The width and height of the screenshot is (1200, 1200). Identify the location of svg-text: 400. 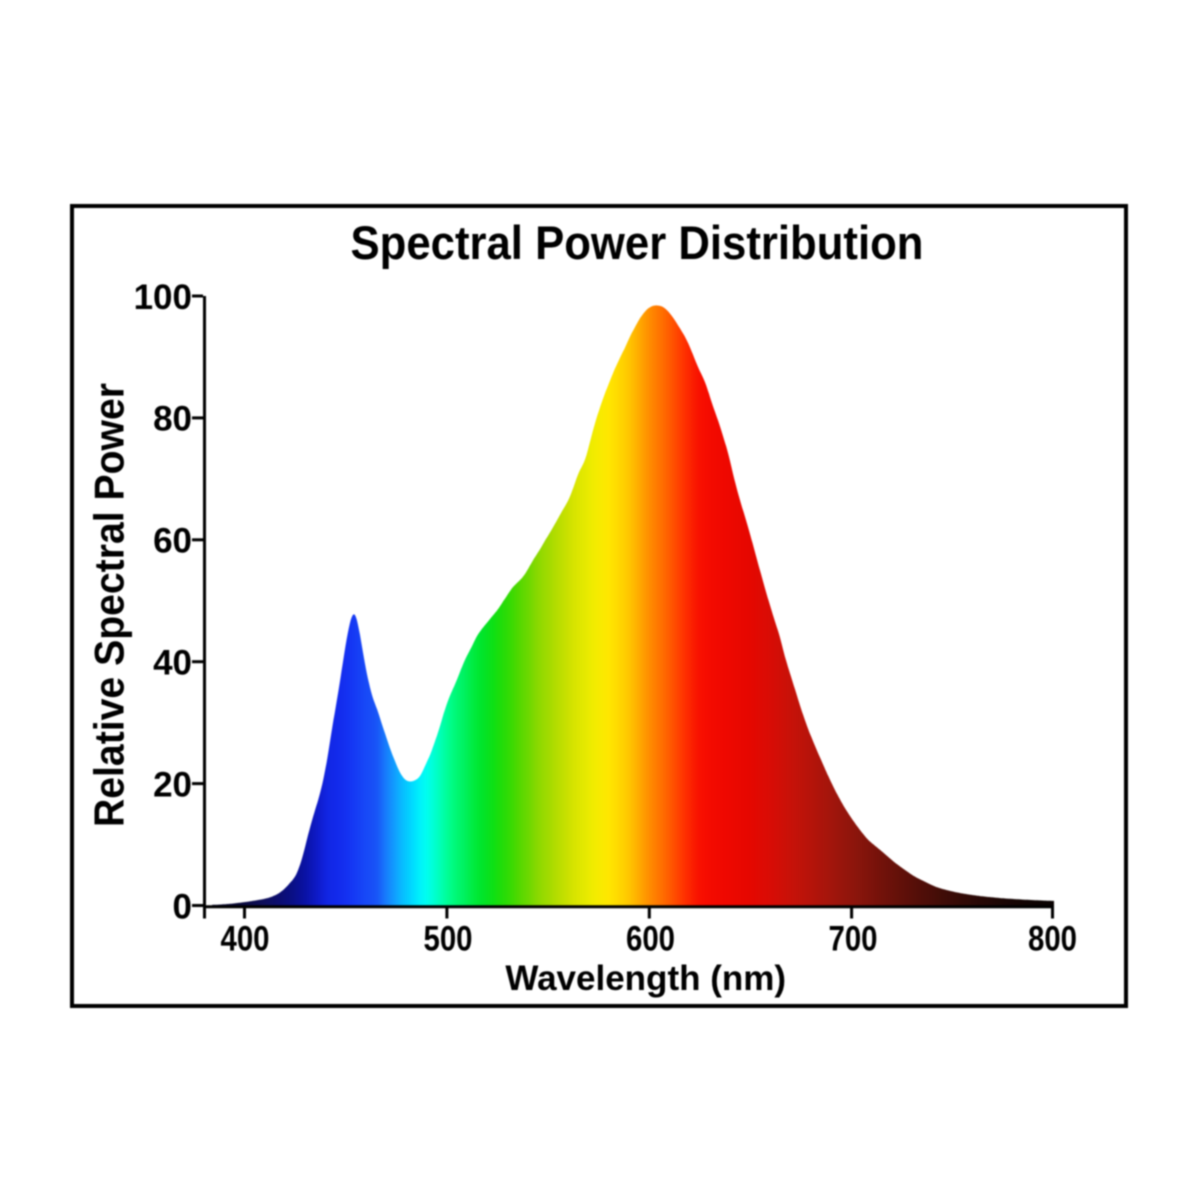
(245, 939).